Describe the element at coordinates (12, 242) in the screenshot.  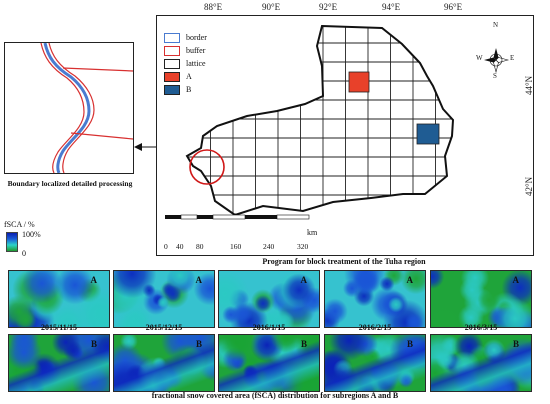
I see `colorbar-ramp` at that location.